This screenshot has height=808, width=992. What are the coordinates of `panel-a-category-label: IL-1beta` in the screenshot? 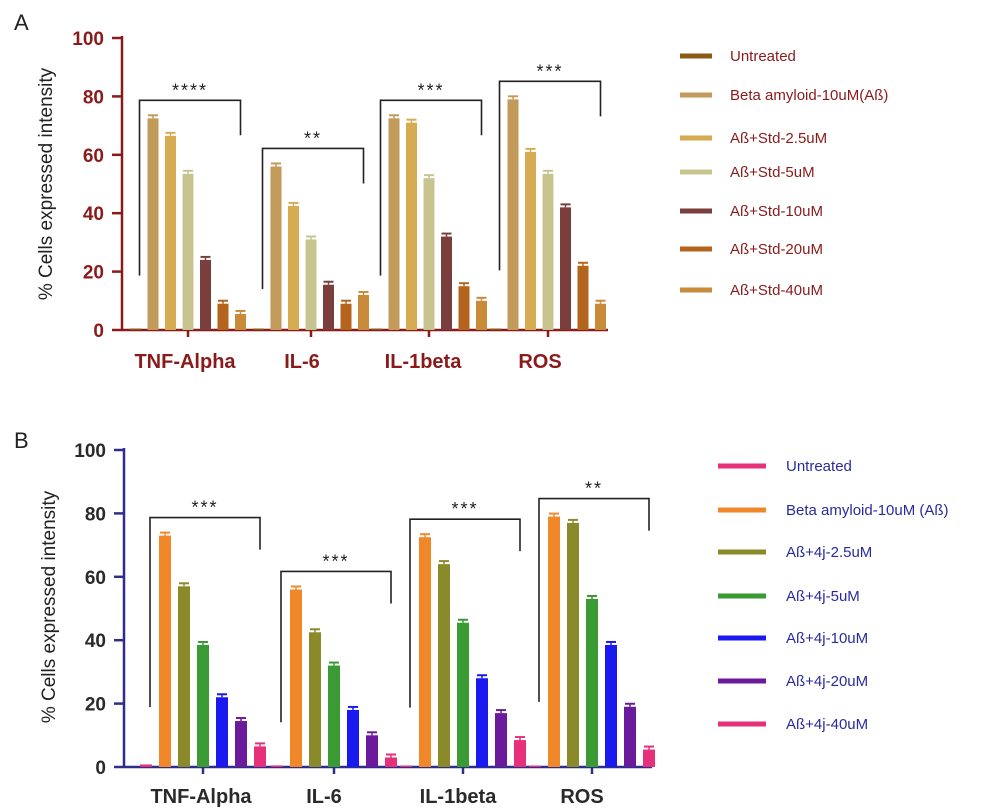 It's located at (424, 362).